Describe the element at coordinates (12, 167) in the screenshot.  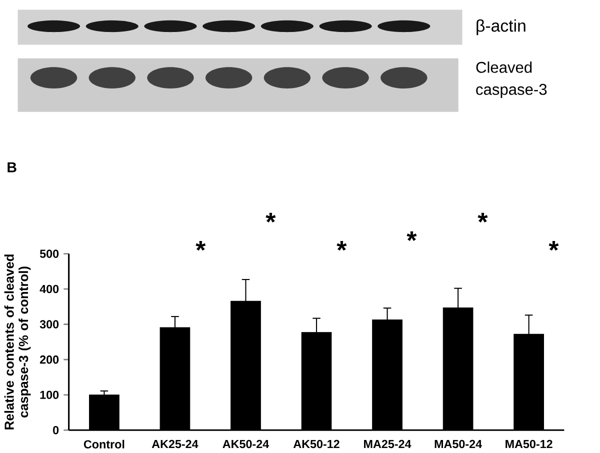
I see `text: B` at that location.